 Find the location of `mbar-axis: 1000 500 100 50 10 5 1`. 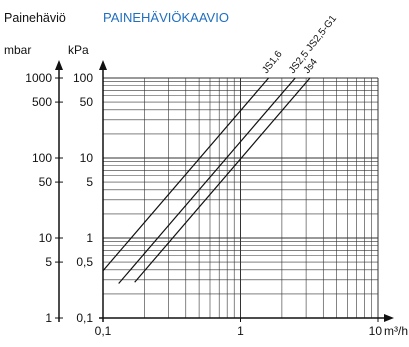

mbar-axis: 1000 500 100 50 10 5 1 is located at coordinates (44, 192).